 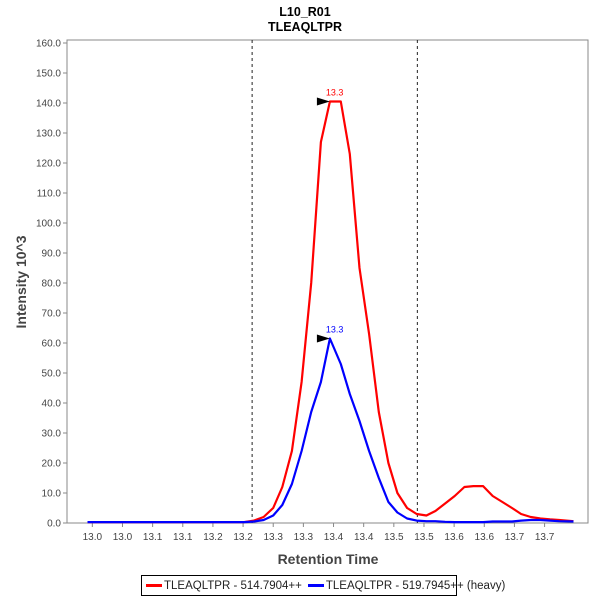 I want to click on y-axis-label: Intensity 10^3, so click(x=21, y=281).